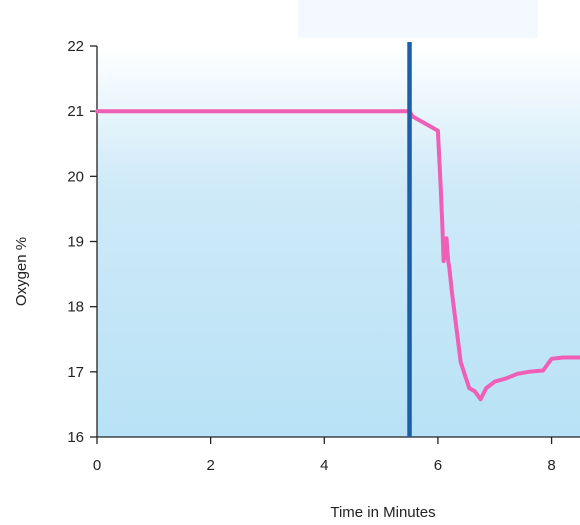  What do you see at coordinates (382, 512) in the screenshot?
I see `x-axis-label: Time in Minutes` at bounding box center [382, 512].